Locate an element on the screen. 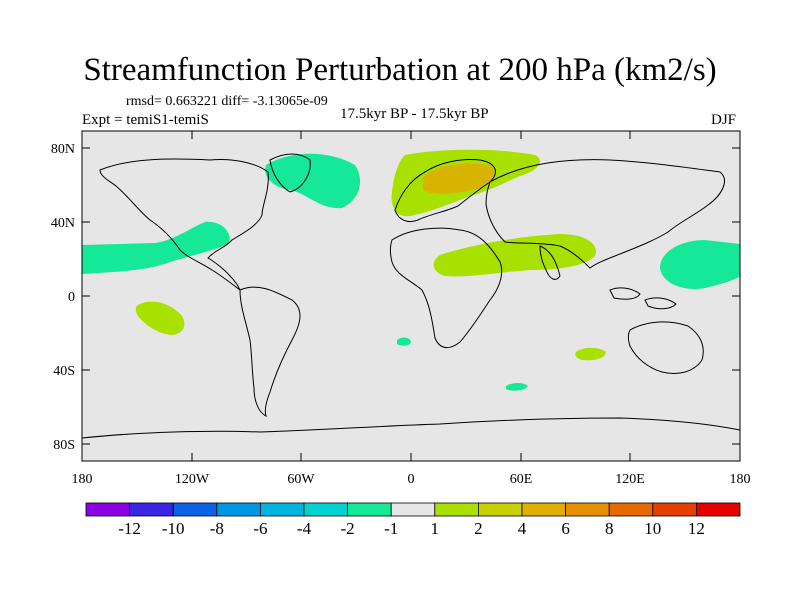  southern-indian-small-anomaly is located at coordinates (517, 387).